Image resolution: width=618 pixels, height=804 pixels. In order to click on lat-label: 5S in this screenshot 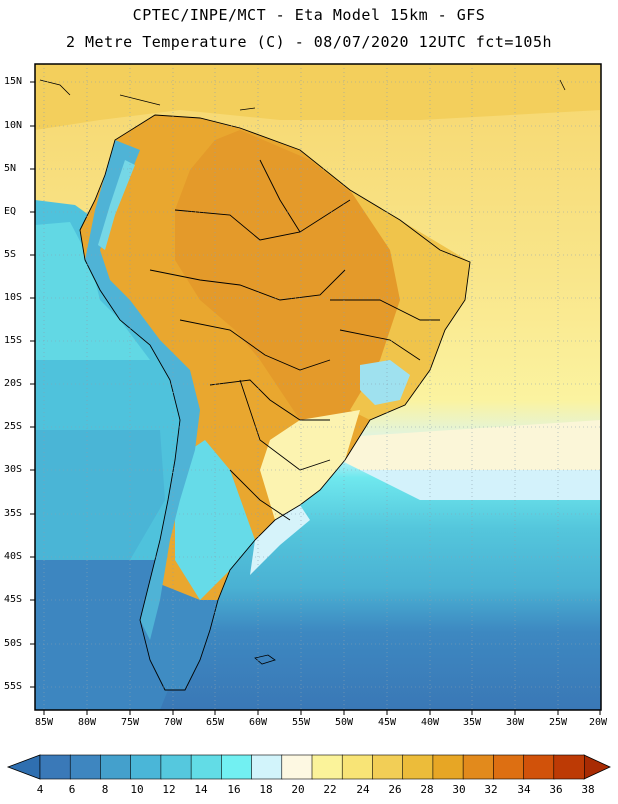, I will do `click(10, 254)`.